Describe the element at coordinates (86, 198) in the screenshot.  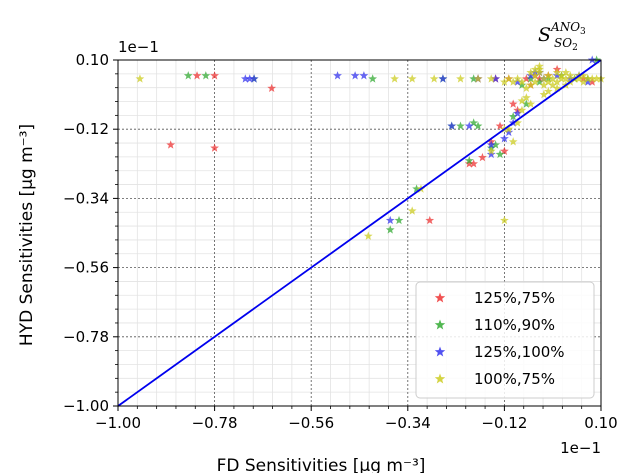
I see `y-tick-label: −0.34` at that location.